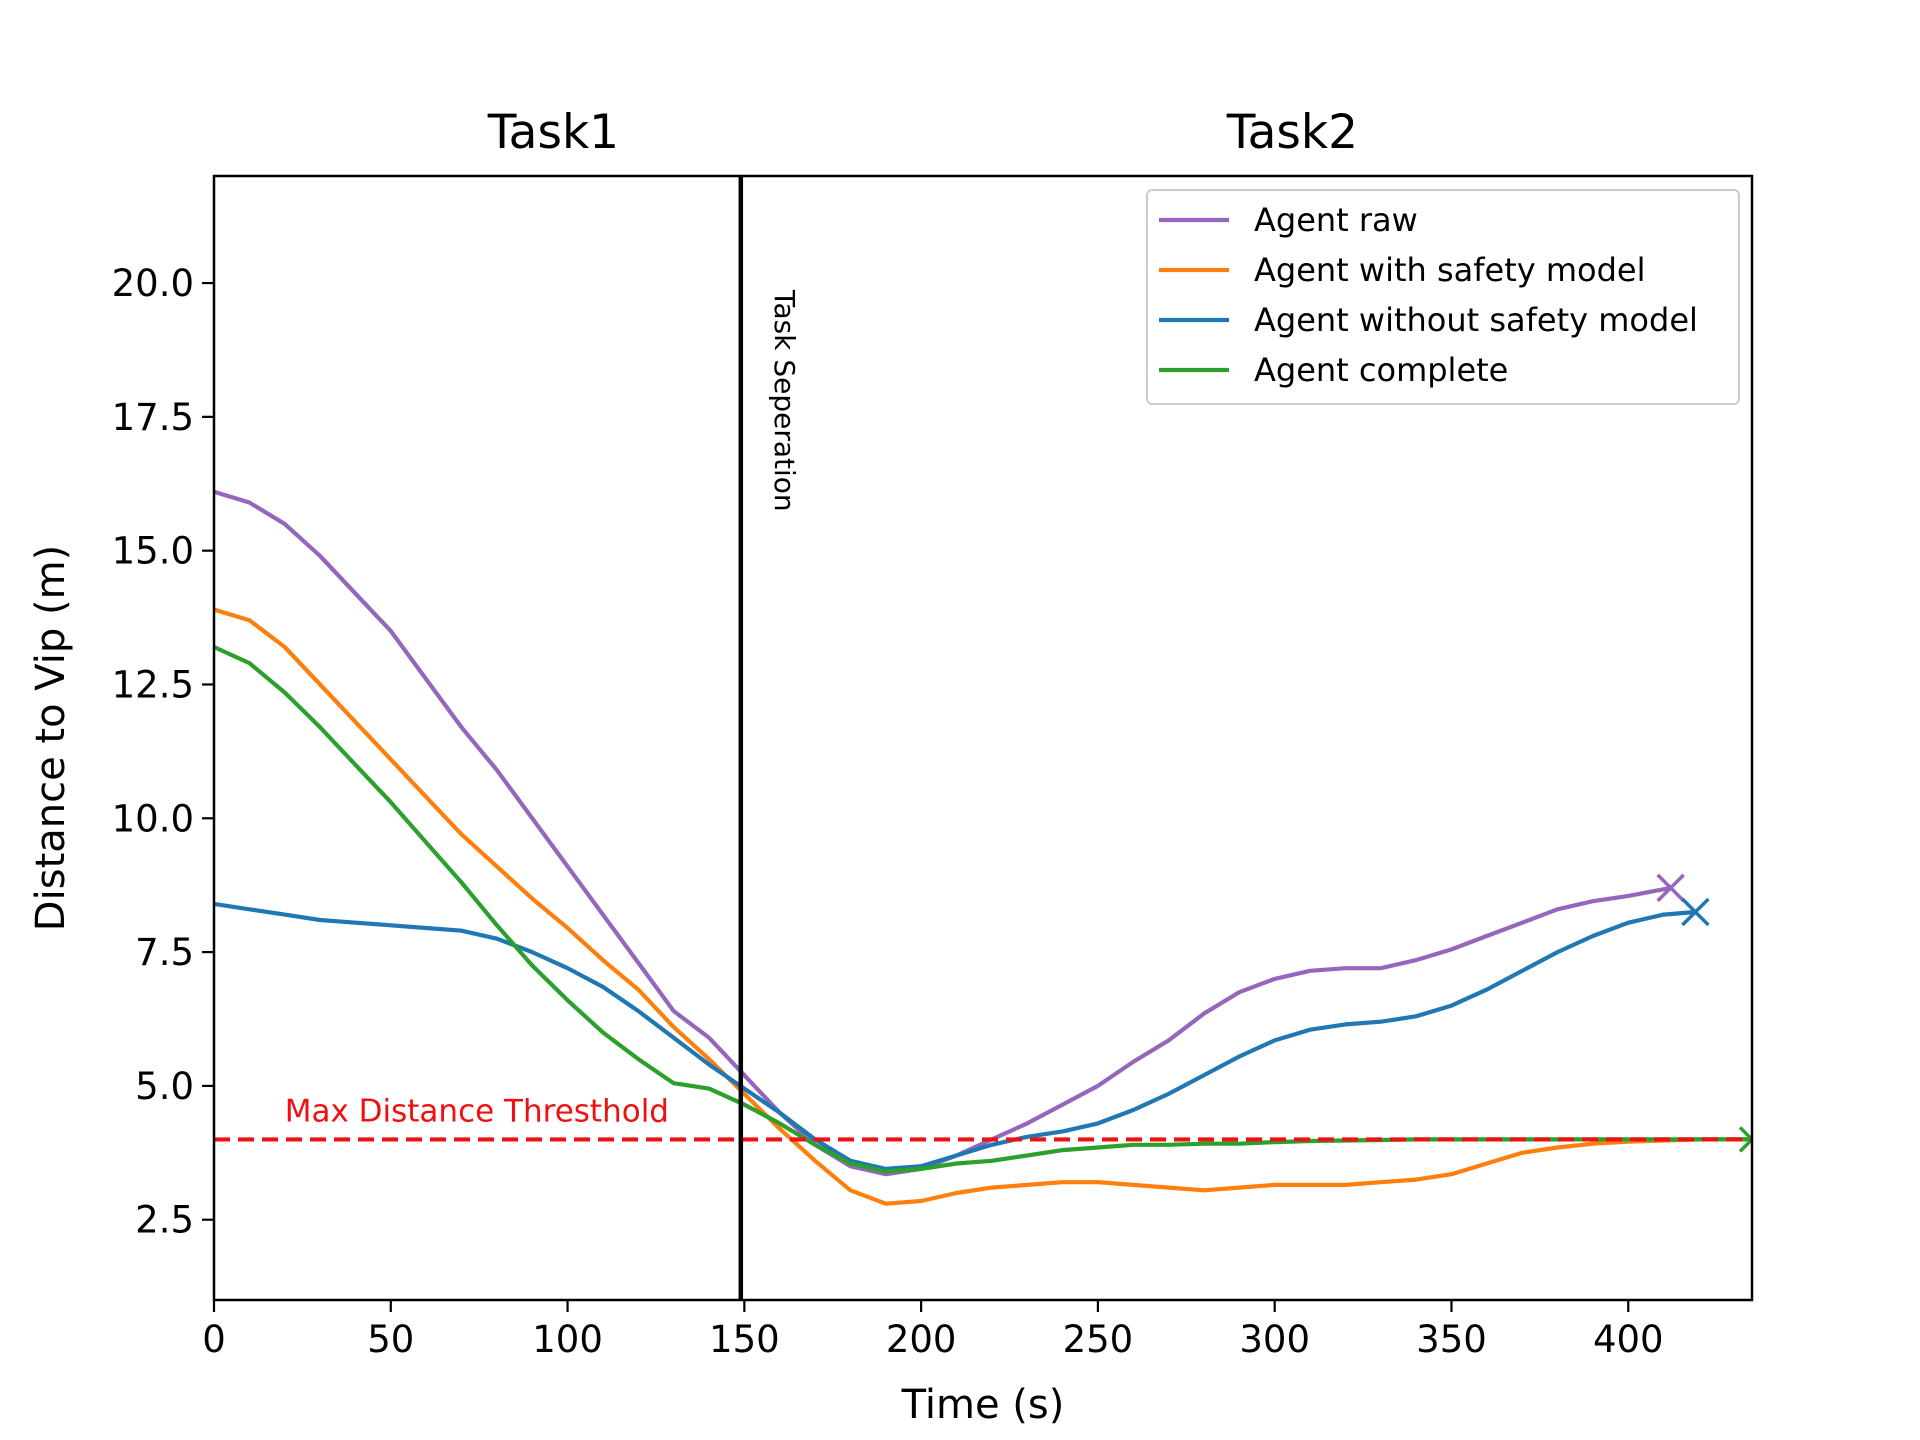 The height and width of the screenshot is (1440, 1920). Describe the element at coordinates (921, 1339) in the screenshot. I see `x-tick-label: 200` at that location.